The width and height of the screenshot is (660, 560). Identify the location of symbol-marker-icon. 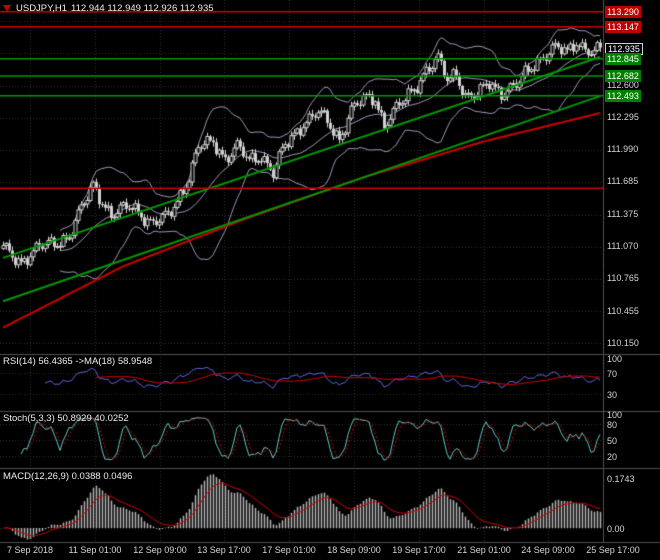
(7, 8).